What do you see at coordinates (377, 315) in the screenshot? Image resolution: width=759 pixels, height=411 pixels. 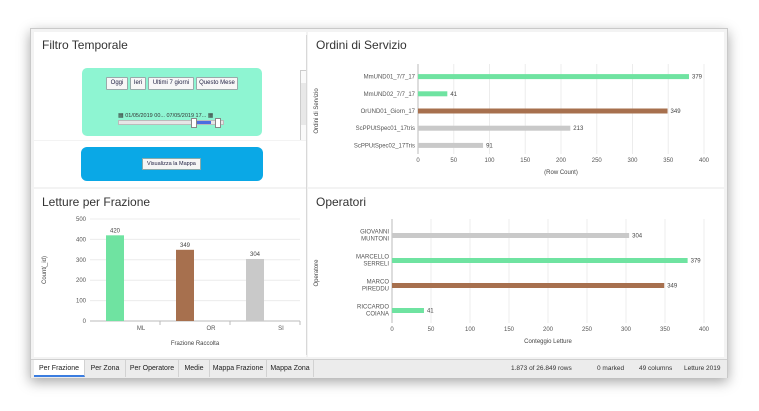 I see `y-tick-label: COIANA` at bounding box center [377, 315].